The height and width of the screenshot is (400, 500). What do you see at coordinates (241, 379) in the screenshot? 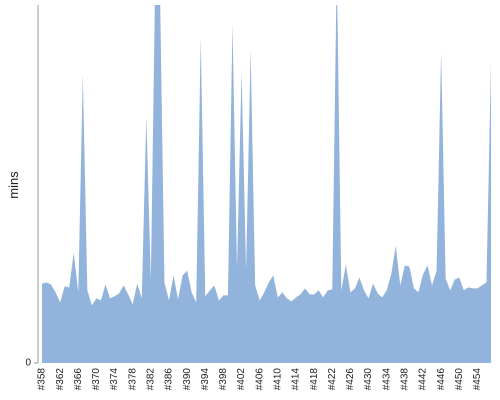
I see `x-tick-label: #402` at bounding box center [241, 379].